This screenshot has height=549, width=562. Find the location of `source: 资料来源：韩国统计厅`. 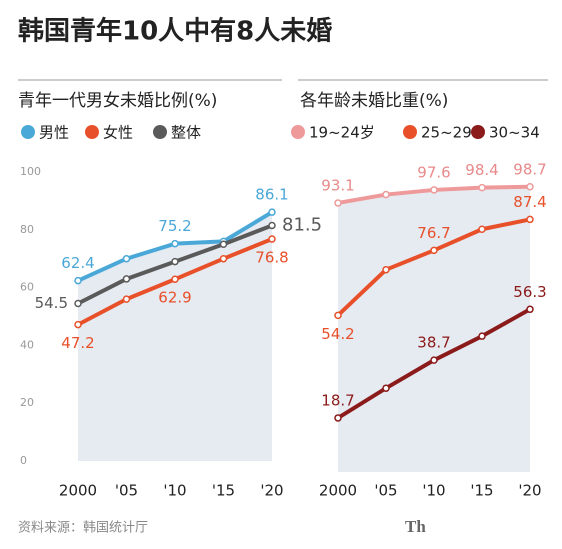

source: 资料来源：韩国统计厅 is located at coordinates (83, 528).